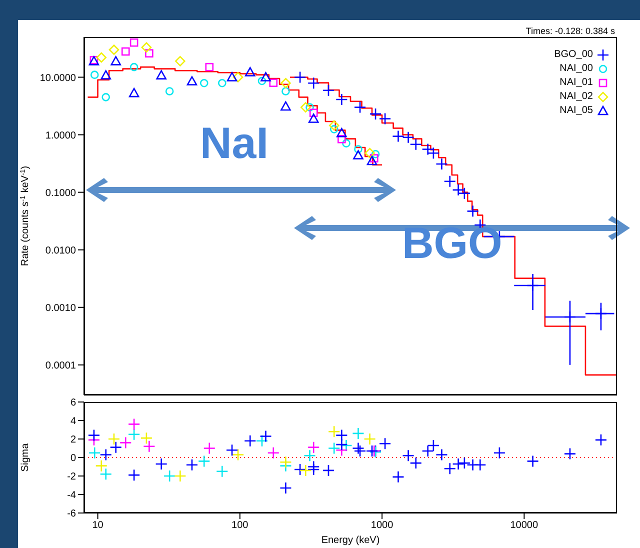 This screenshot has width=640, height=548. What do you see at coordinates (60, 366) in the screenshot?
I see `y-tick-label: 0.0001` at bounding box center [60, 366].